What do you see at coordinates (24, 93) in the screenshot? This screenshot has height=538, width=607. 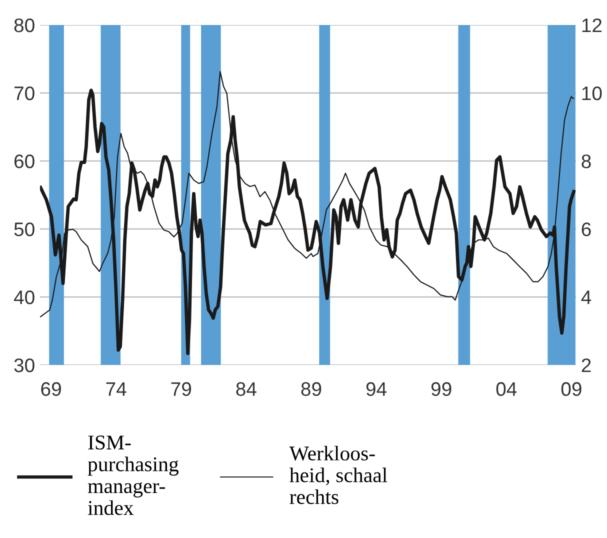 I see `y-tick-label: 70` at bounding box center [24, 93].